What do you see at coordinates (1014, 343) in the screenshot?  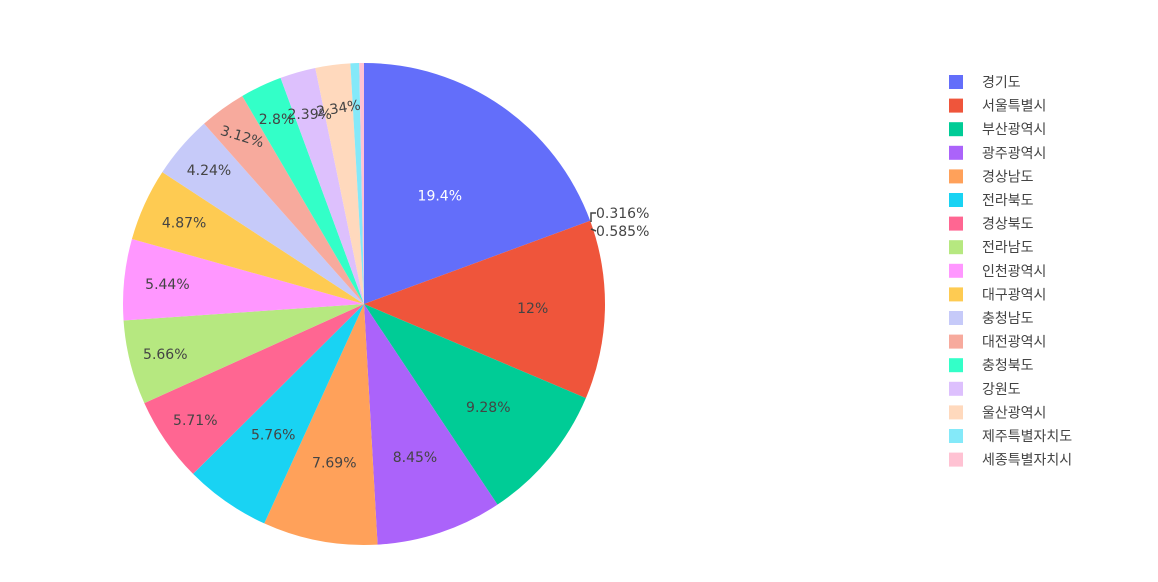 I see `legend-label: 대전광역시` at bounding box center [1014, 343].